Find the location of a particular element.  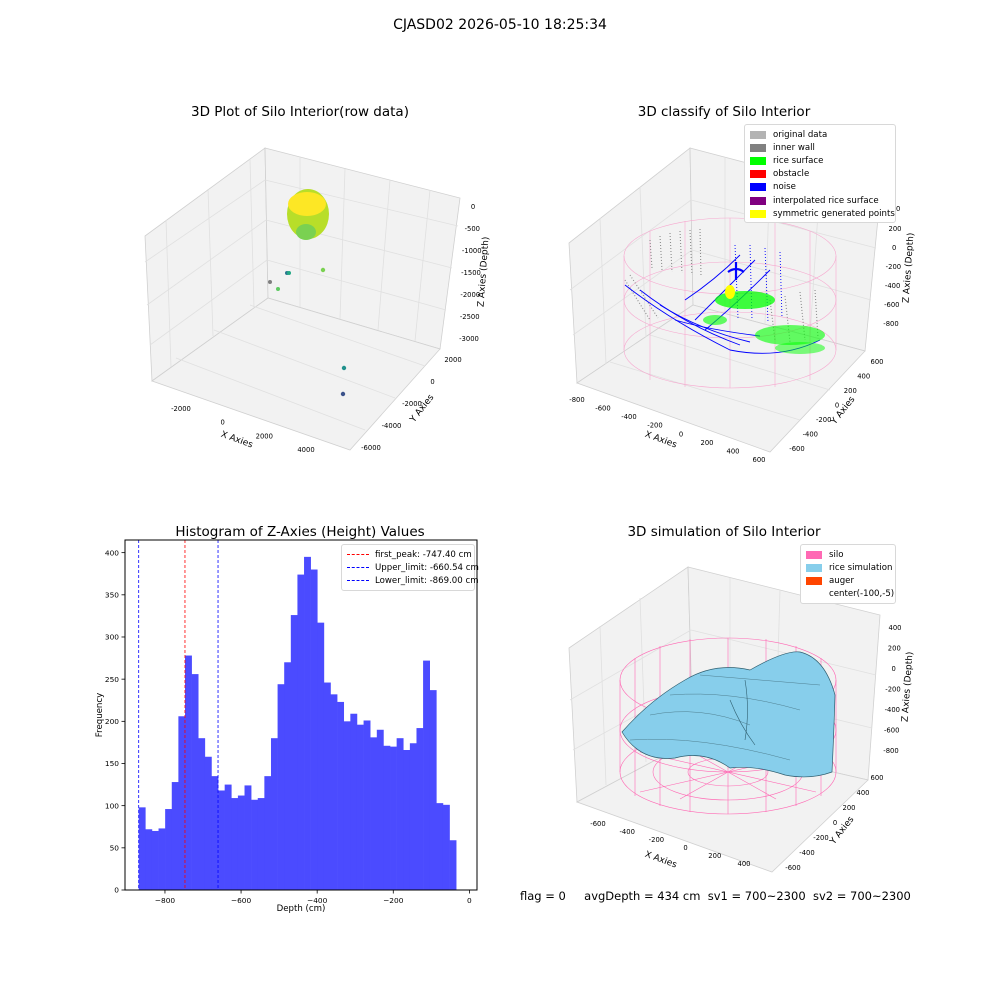

classify-legend-item: rice surface is located at coordinates (820, 160).